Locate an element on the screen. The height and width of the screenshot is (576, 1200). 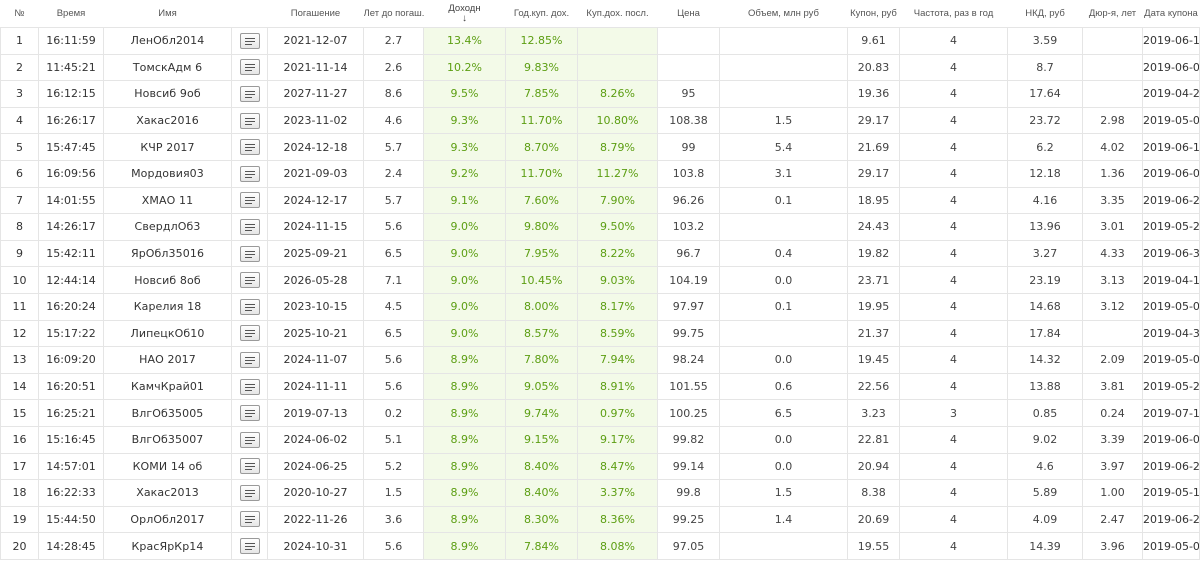
cell-name: ТомскАдм 6 is located at coordinates (167, 67).